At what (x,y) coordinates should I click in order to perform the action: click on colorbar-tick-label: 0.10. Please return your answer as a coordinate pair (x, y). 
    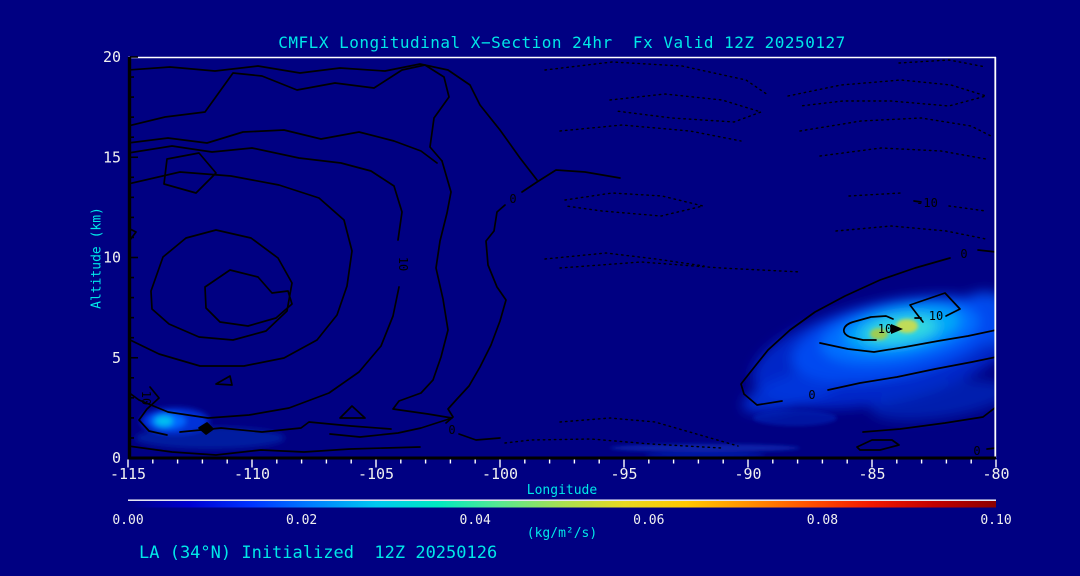
    Looking at the image, I should click on (995, 520).